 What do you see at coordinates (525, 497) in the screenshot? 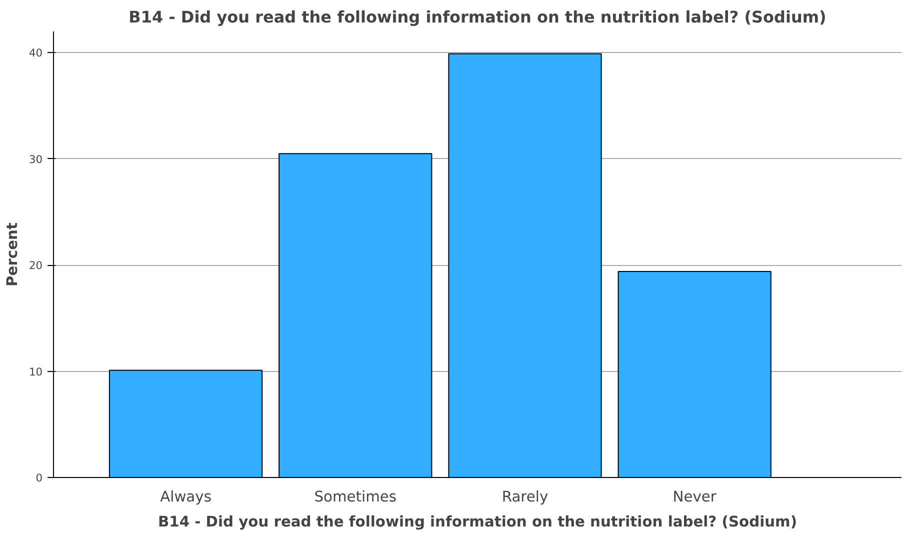
I see `x-tick-label: Rarely` at bounding box center [525, 497].